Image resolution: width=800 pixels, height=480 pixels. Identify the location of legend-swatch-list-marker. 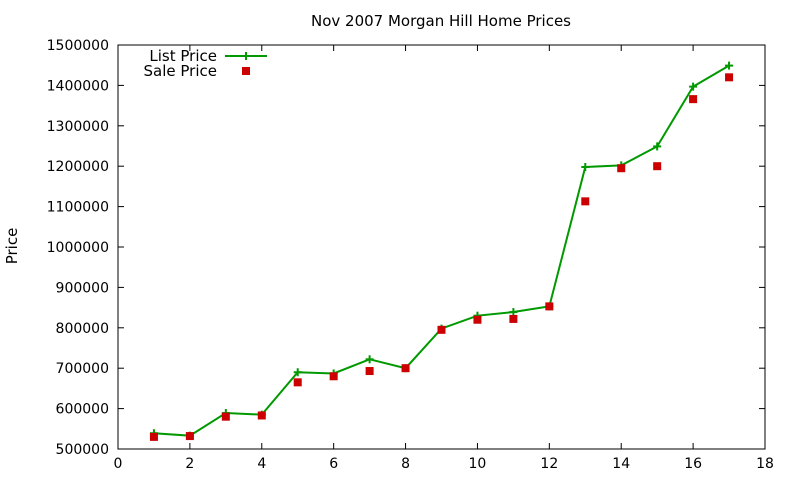
(246, 56).